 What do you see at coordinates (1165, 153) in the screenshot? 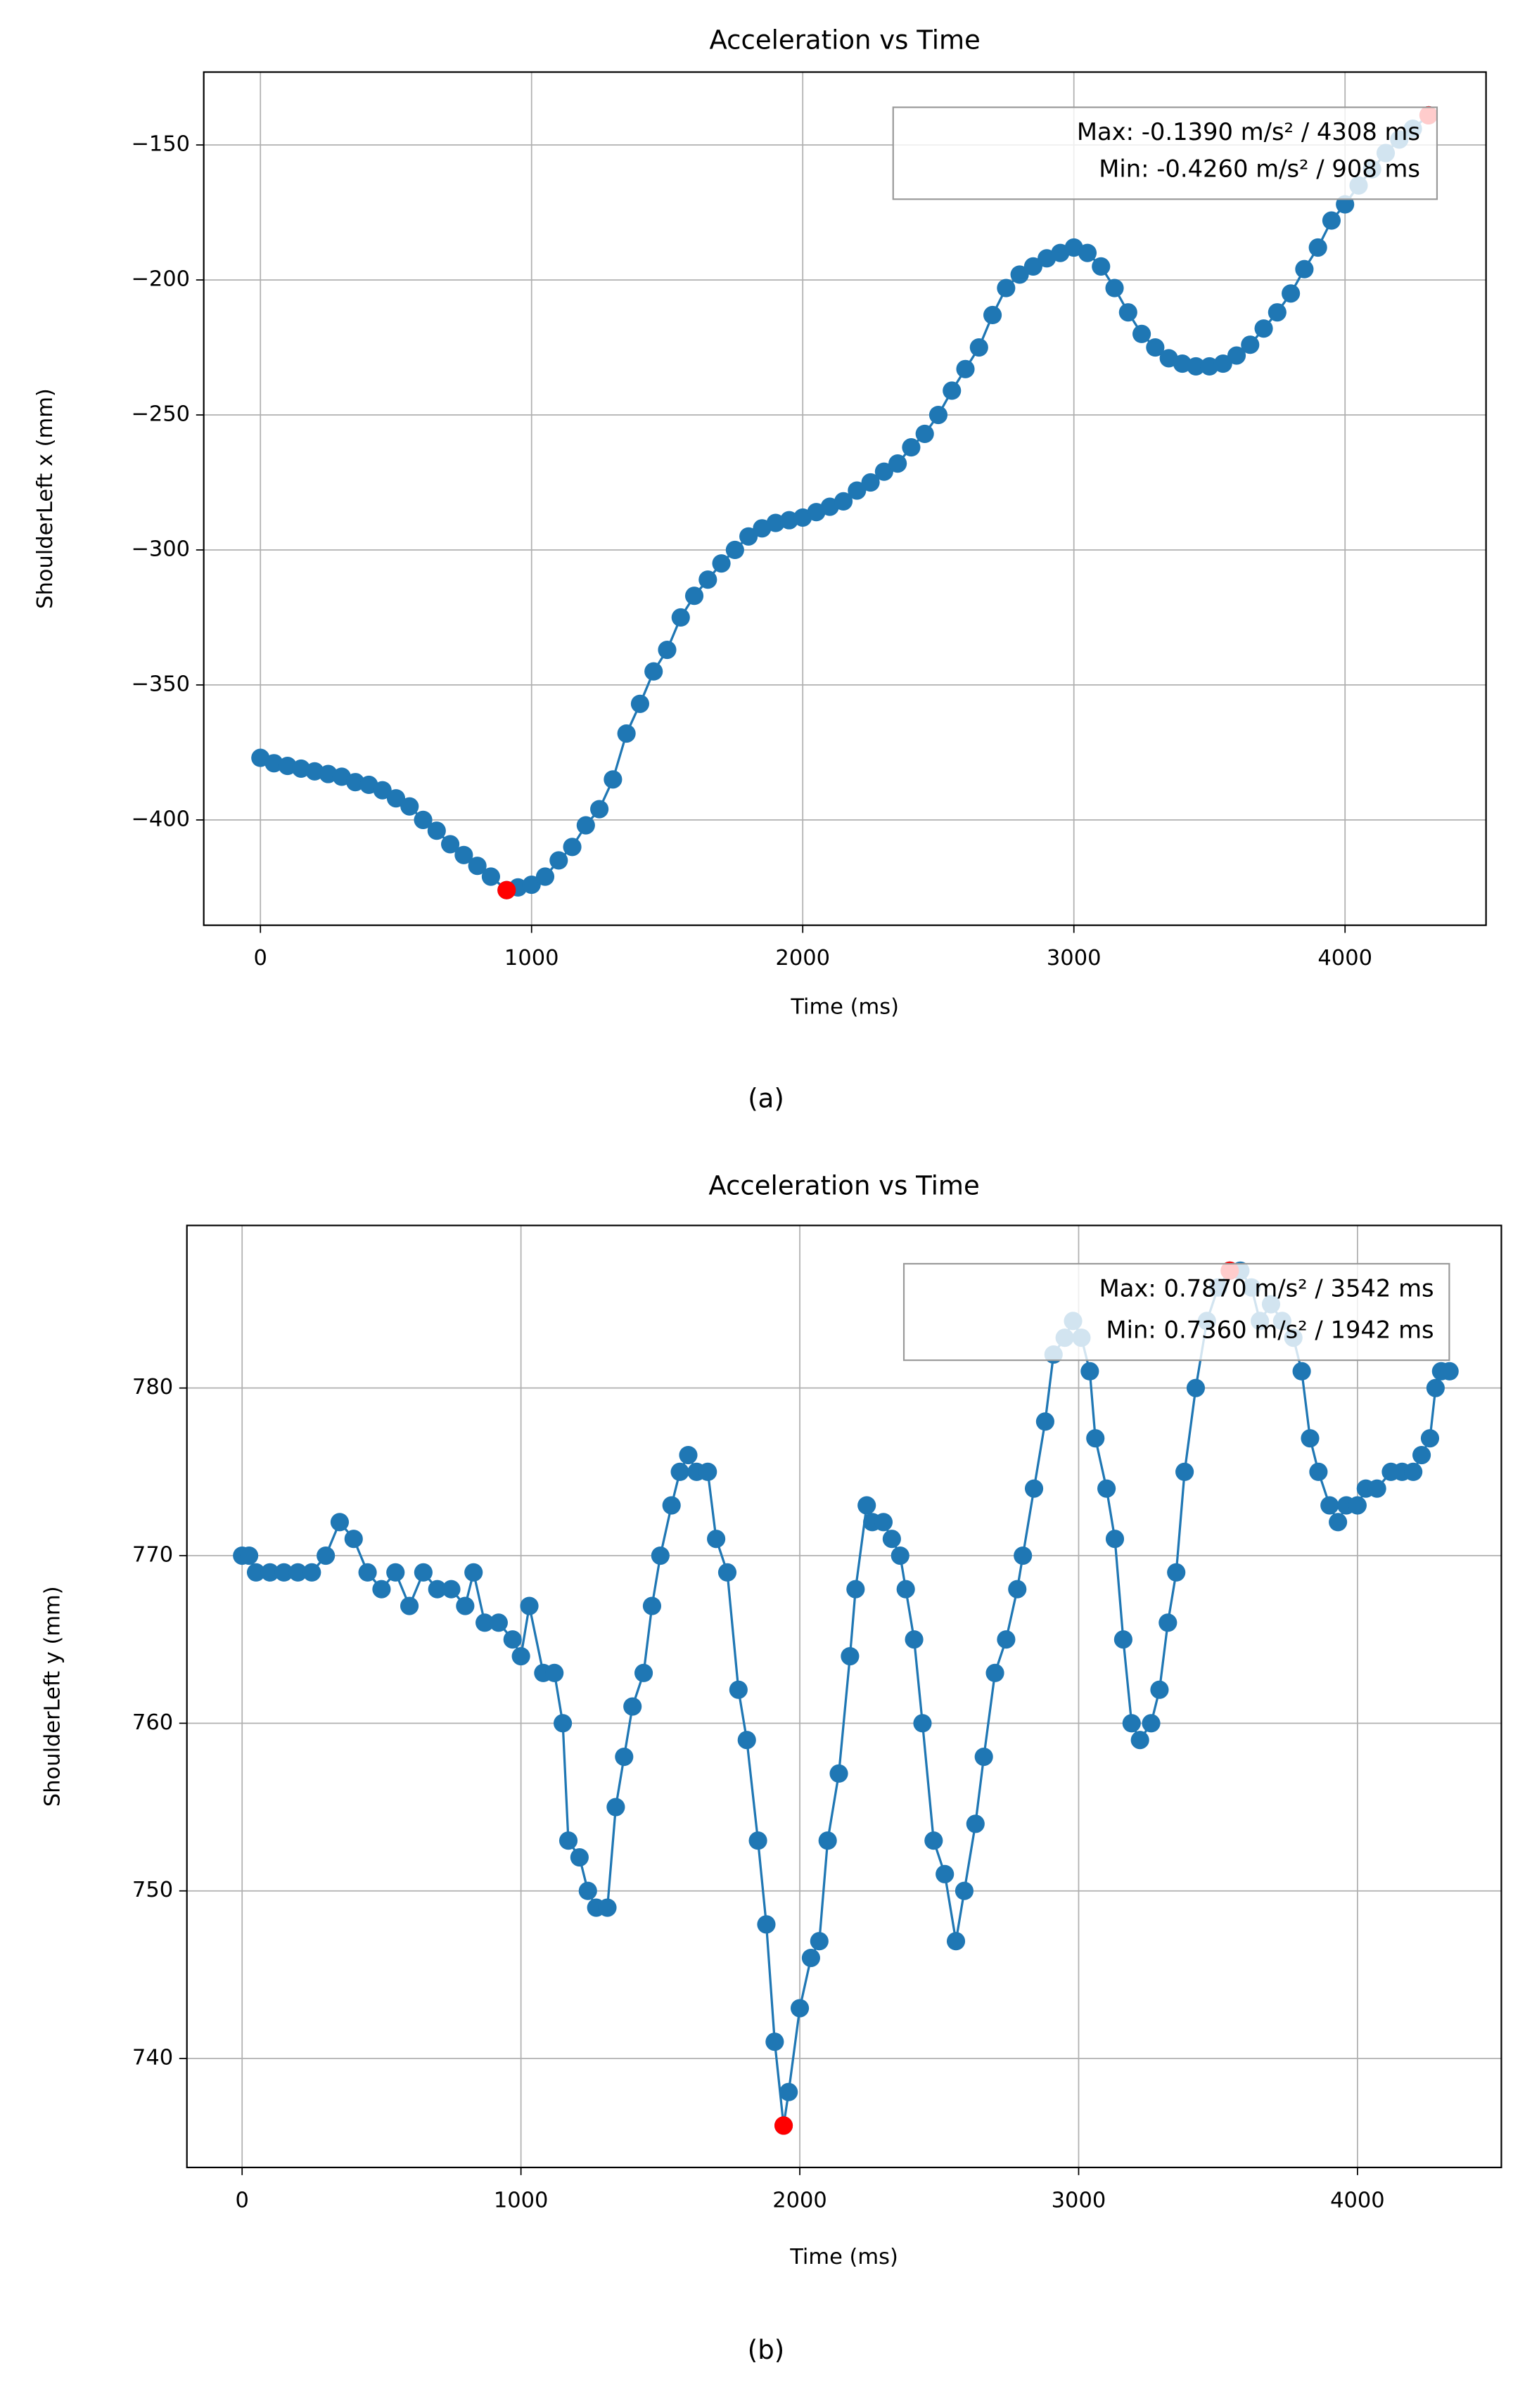
I see `annotation-box` at bounding box center [1165, 153].